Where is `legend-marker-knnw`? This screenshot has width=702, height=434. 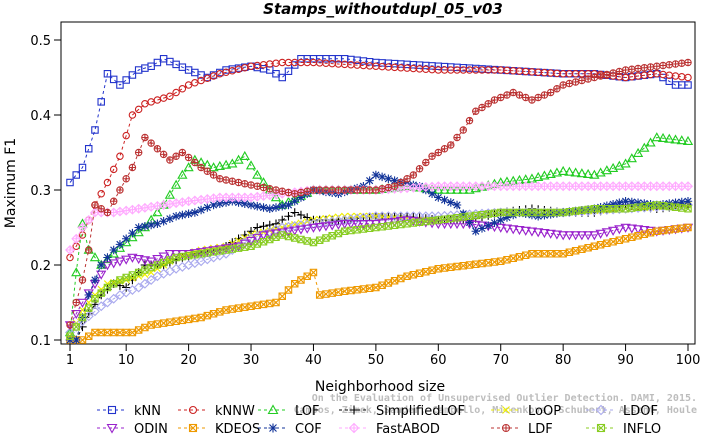 legend-marker-knnw is located at coordinates (193, 410).